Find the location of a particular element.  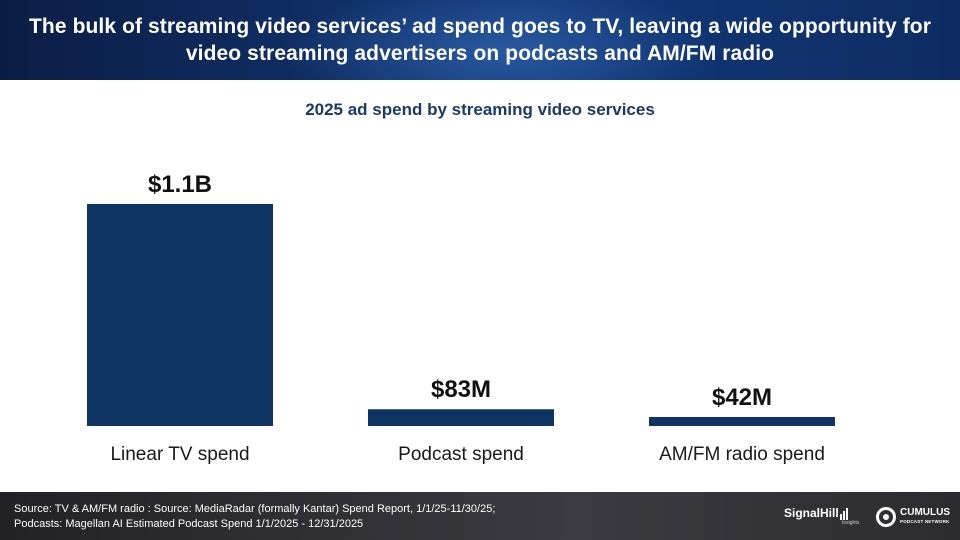

category-label-0: Linear TV spend is located at coordinates (179, 454).